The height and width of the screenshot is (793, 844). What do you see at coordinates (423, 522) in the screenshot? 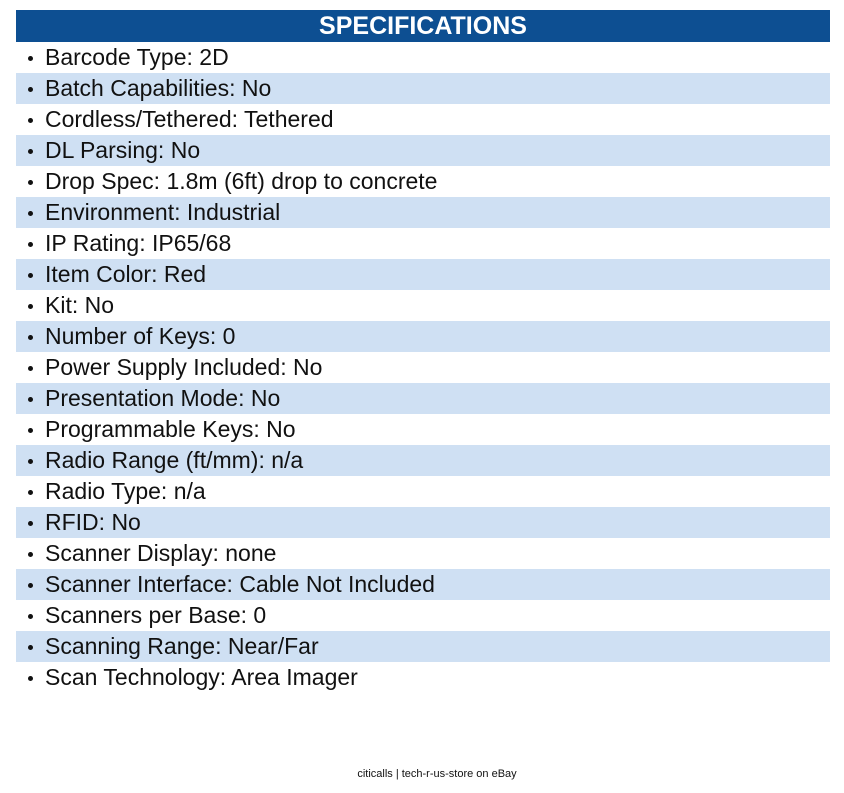
I see `spec-row: RFID: No` at bounding box center [423, 522].